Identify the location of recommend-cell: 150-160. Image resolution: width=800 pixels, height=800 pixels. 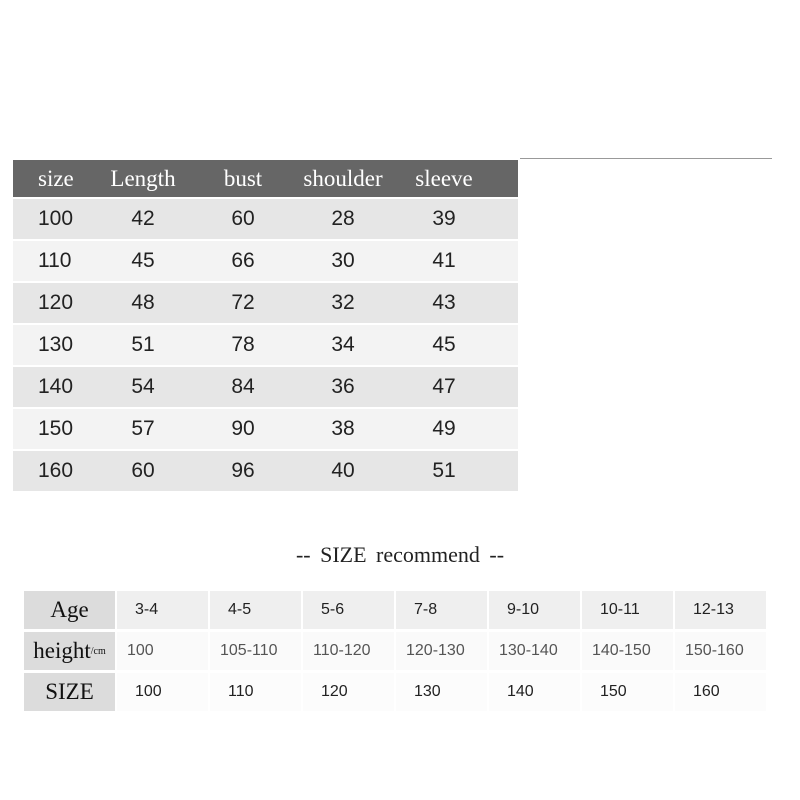
(720, 651).